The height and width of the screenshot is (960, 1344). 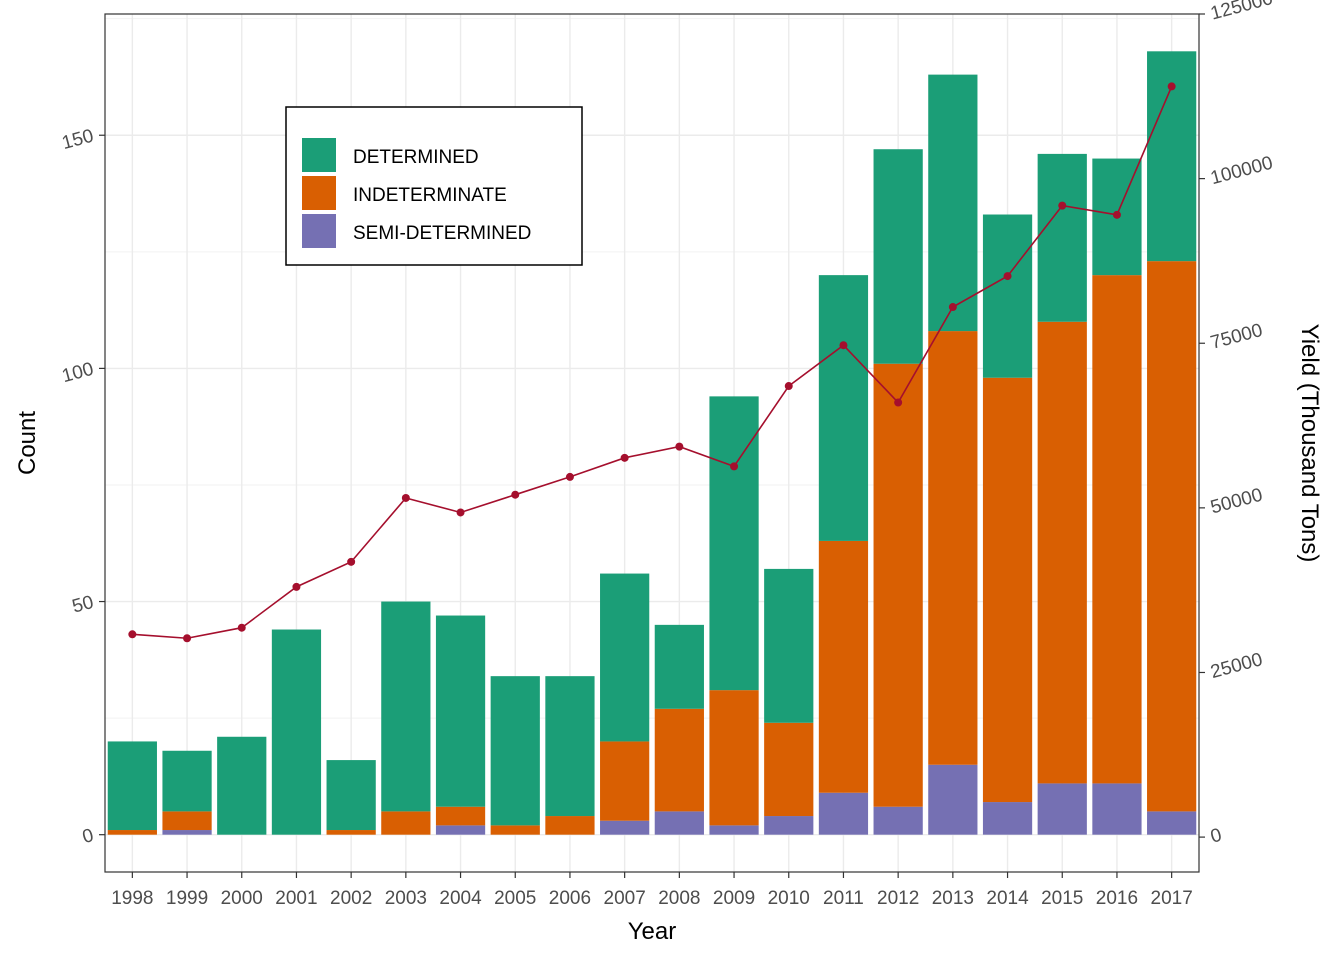 What do you see at coordinates (570, 746) in the screenshot?
I see `bar-determined-2006` at bounding box center [570, 746].